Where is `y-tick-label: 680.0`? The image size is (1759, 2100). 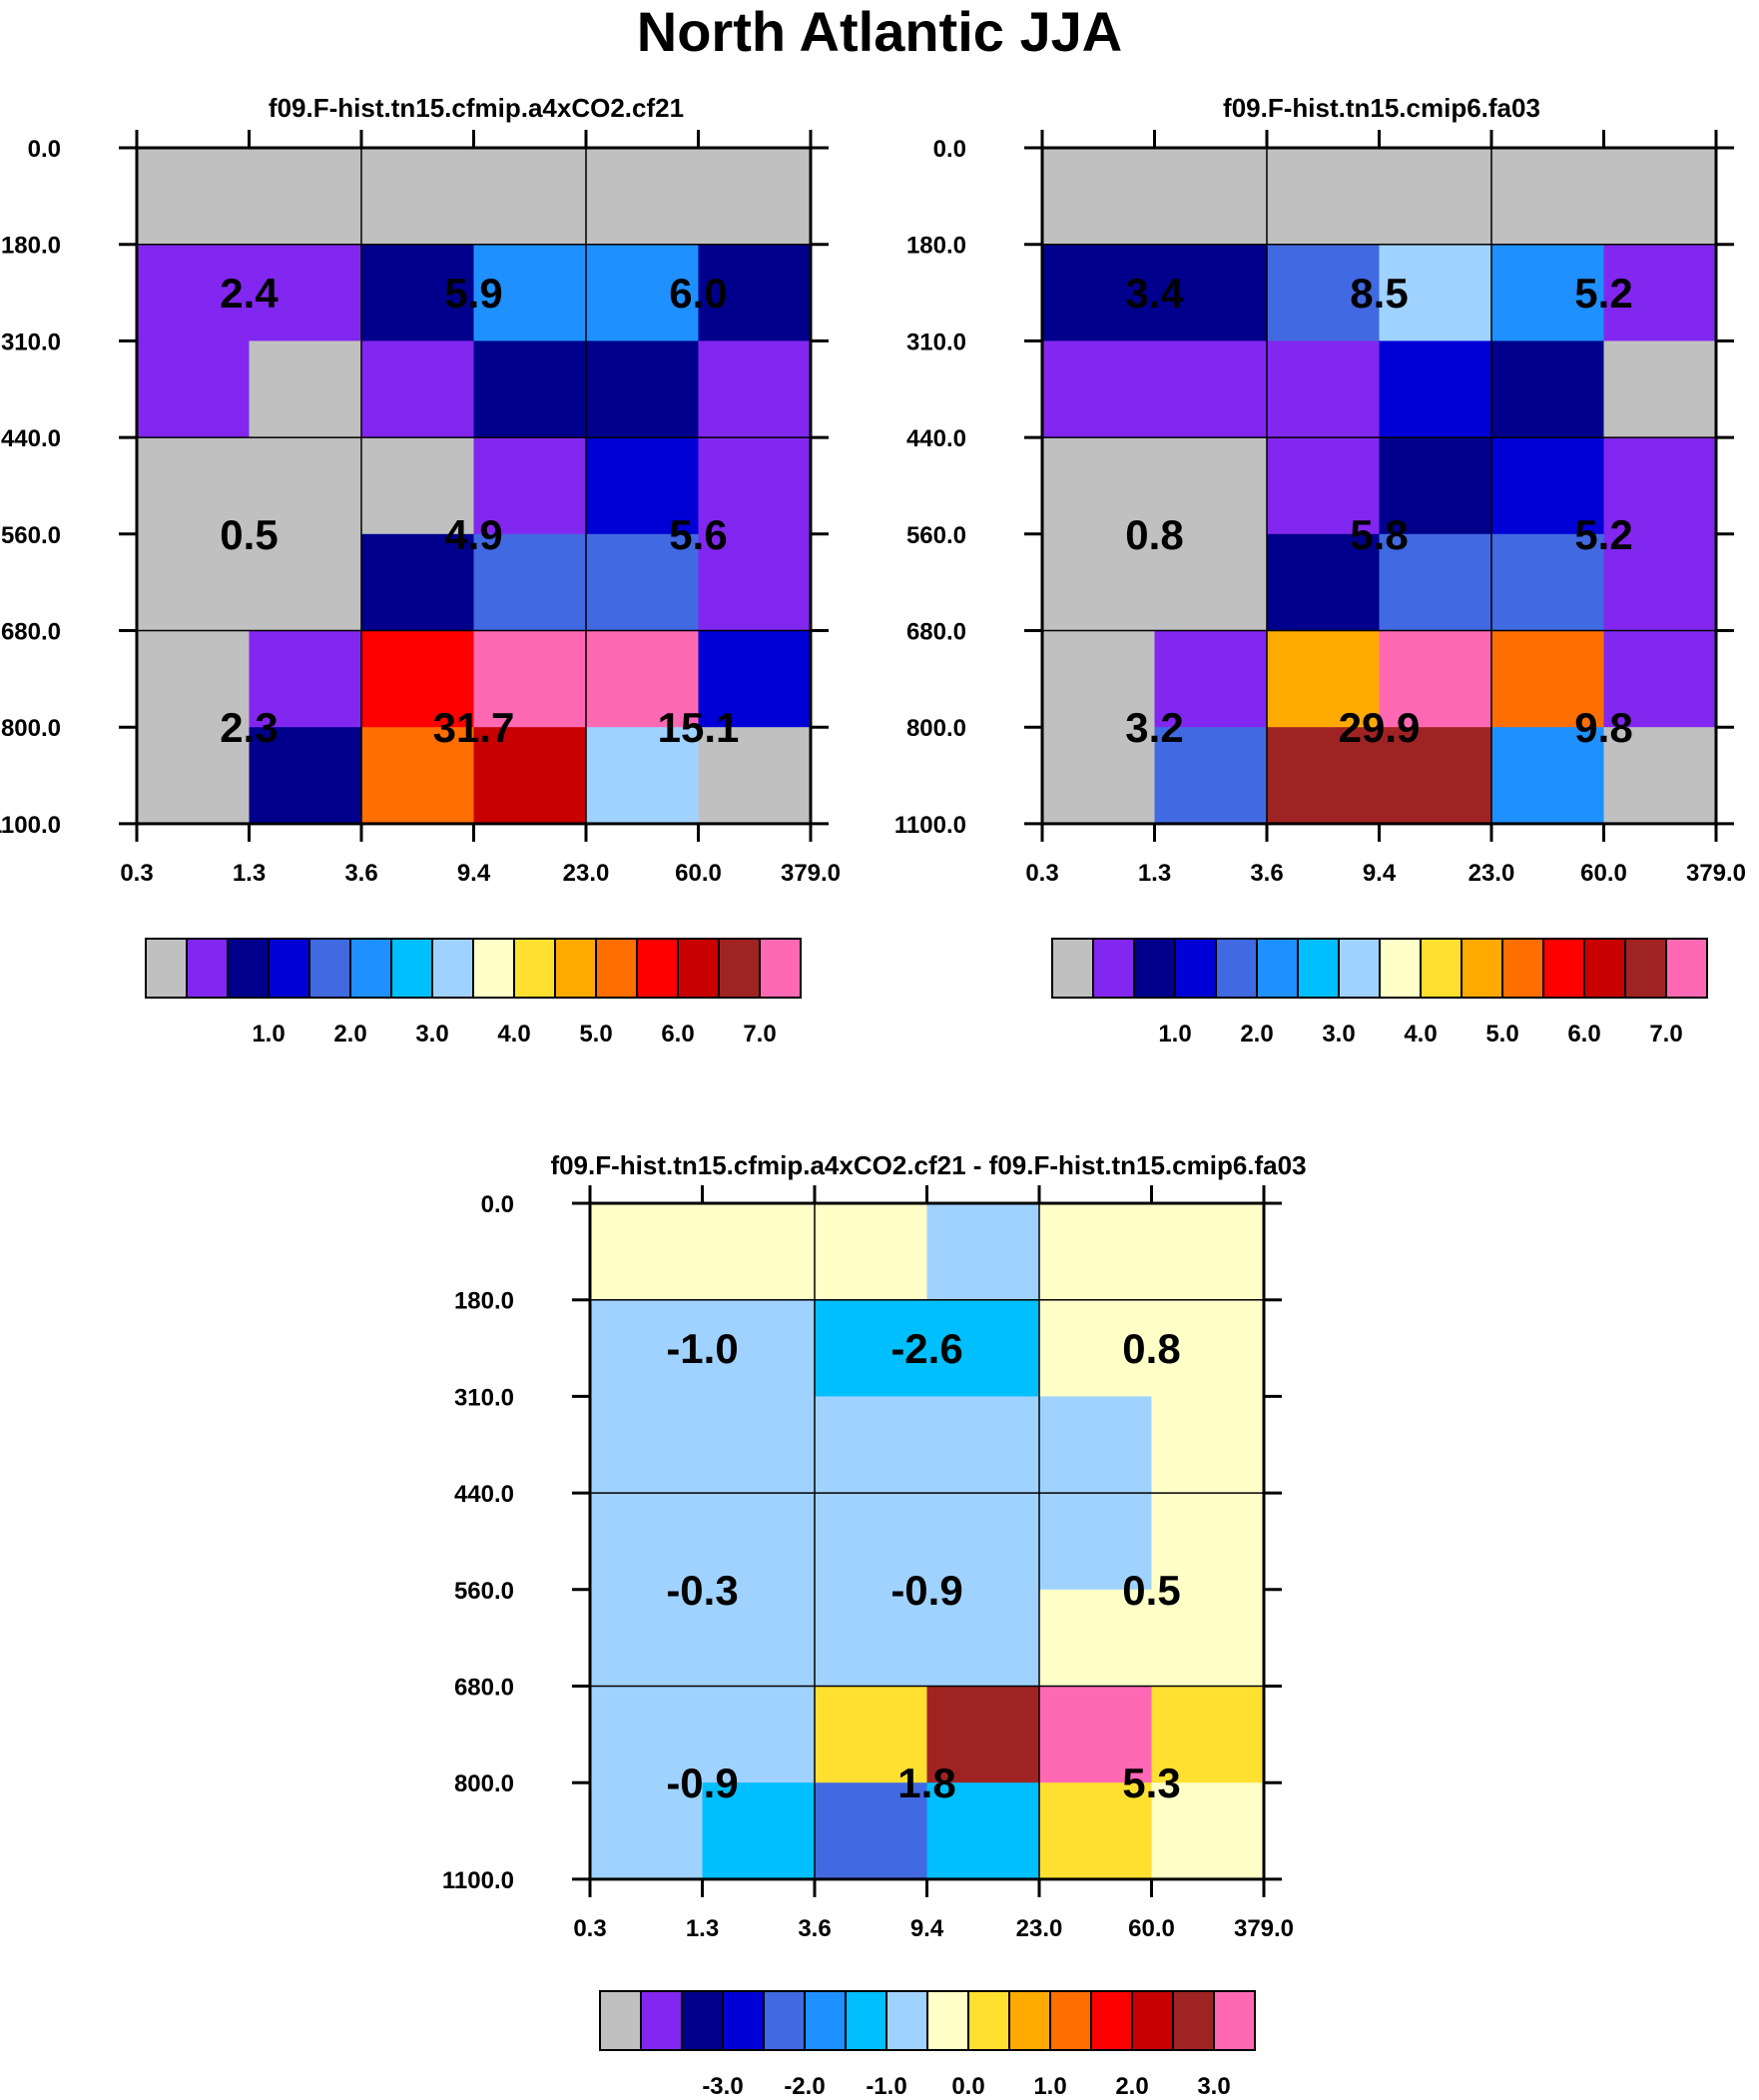 y-tick-label: 680.0 is located at coordinates (484, 1688).